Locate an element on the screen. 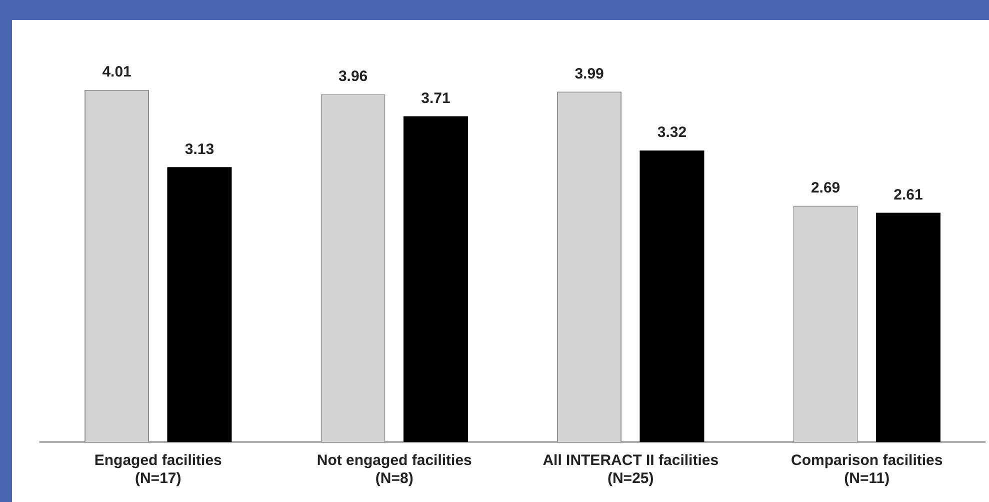  data-label: 3.71 is located at coordinates (435, 98).